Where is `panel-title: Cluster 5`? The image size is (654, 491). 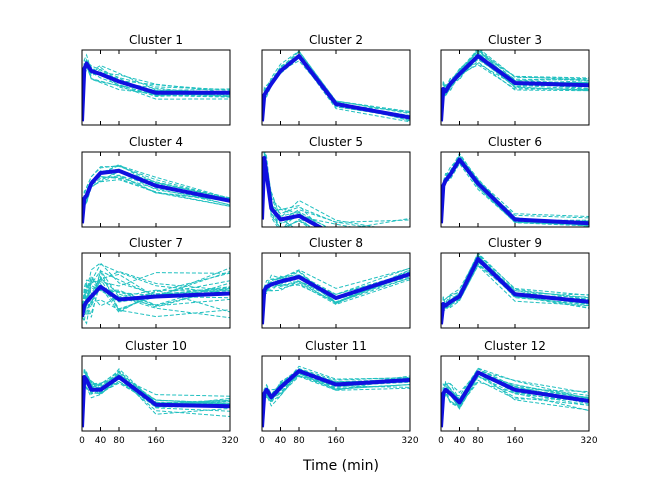
panel-title: Cluster 5 is located at coordinates (336, 142).